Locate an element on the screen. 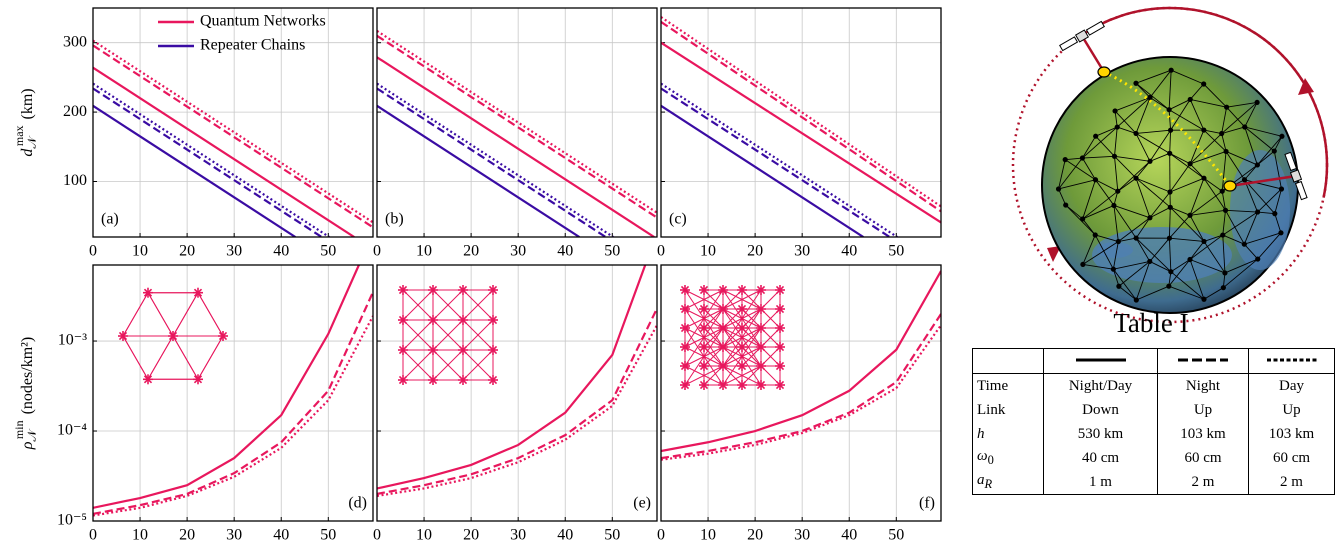 The height and width of the screenshot is (550, 1335). annotation-bg is located at coordinates (396, 219).